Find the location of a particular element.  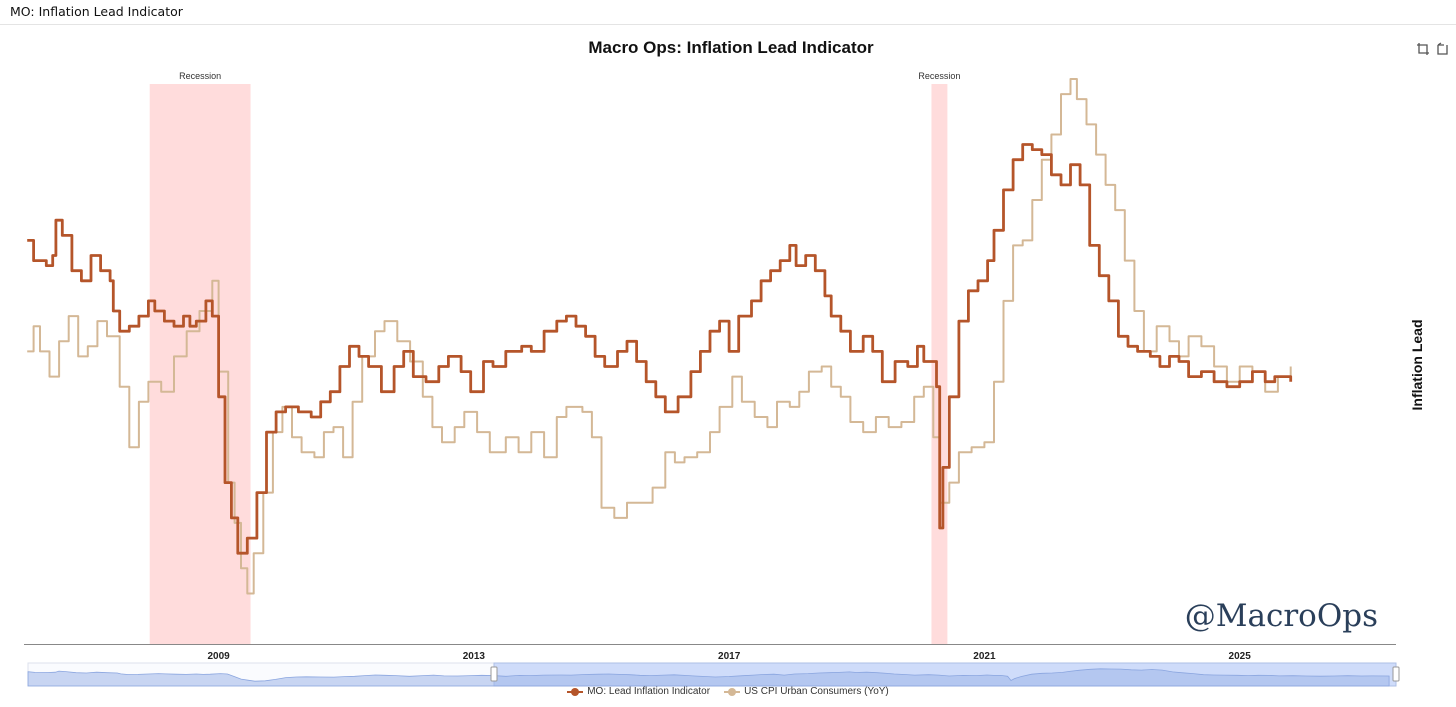

x-tick-label: 2013 is located at coordinates (474, 656).